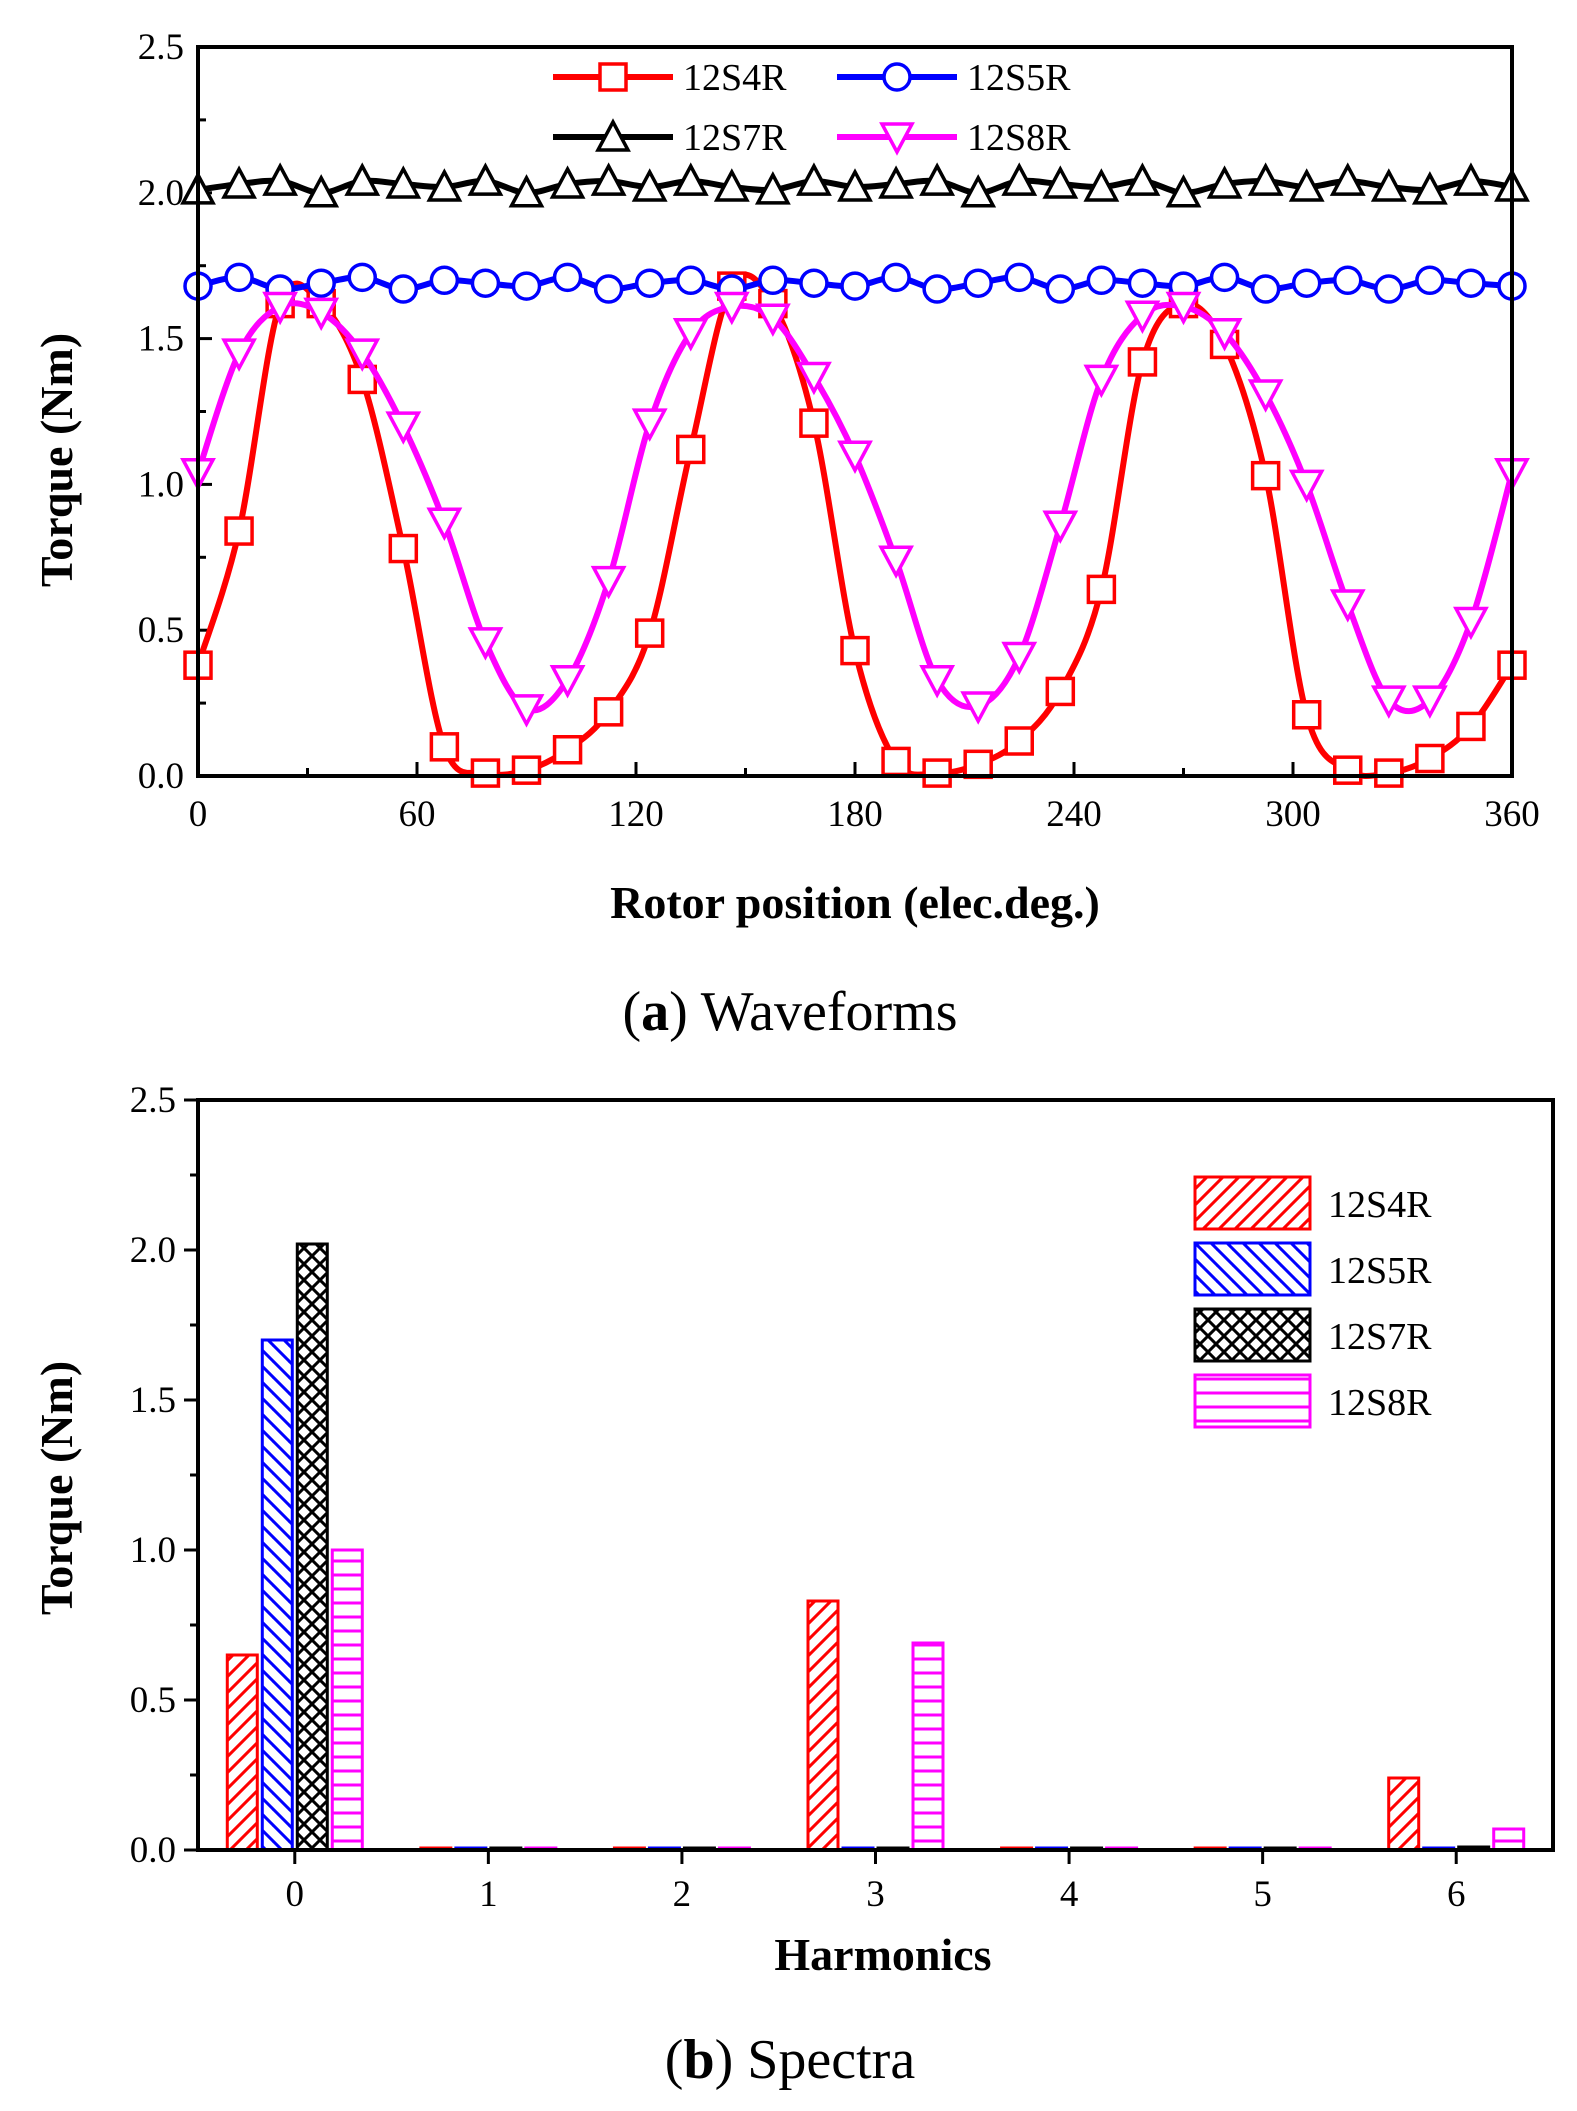  What do you see at coordinates (655, 1012) in the screenshot?
I see `waveform-caption-label: a` at bounding box center [655, 1012].